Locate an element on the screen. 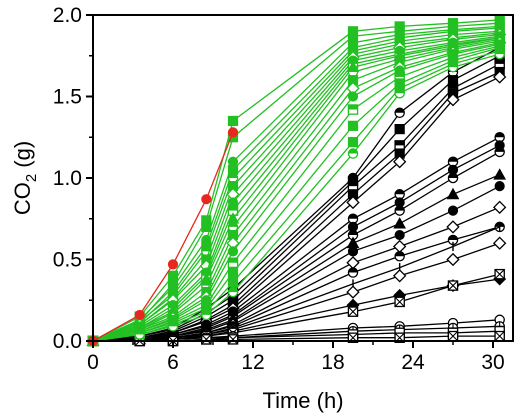  x-tick-label: 0 is located at coordinates (93, 362).